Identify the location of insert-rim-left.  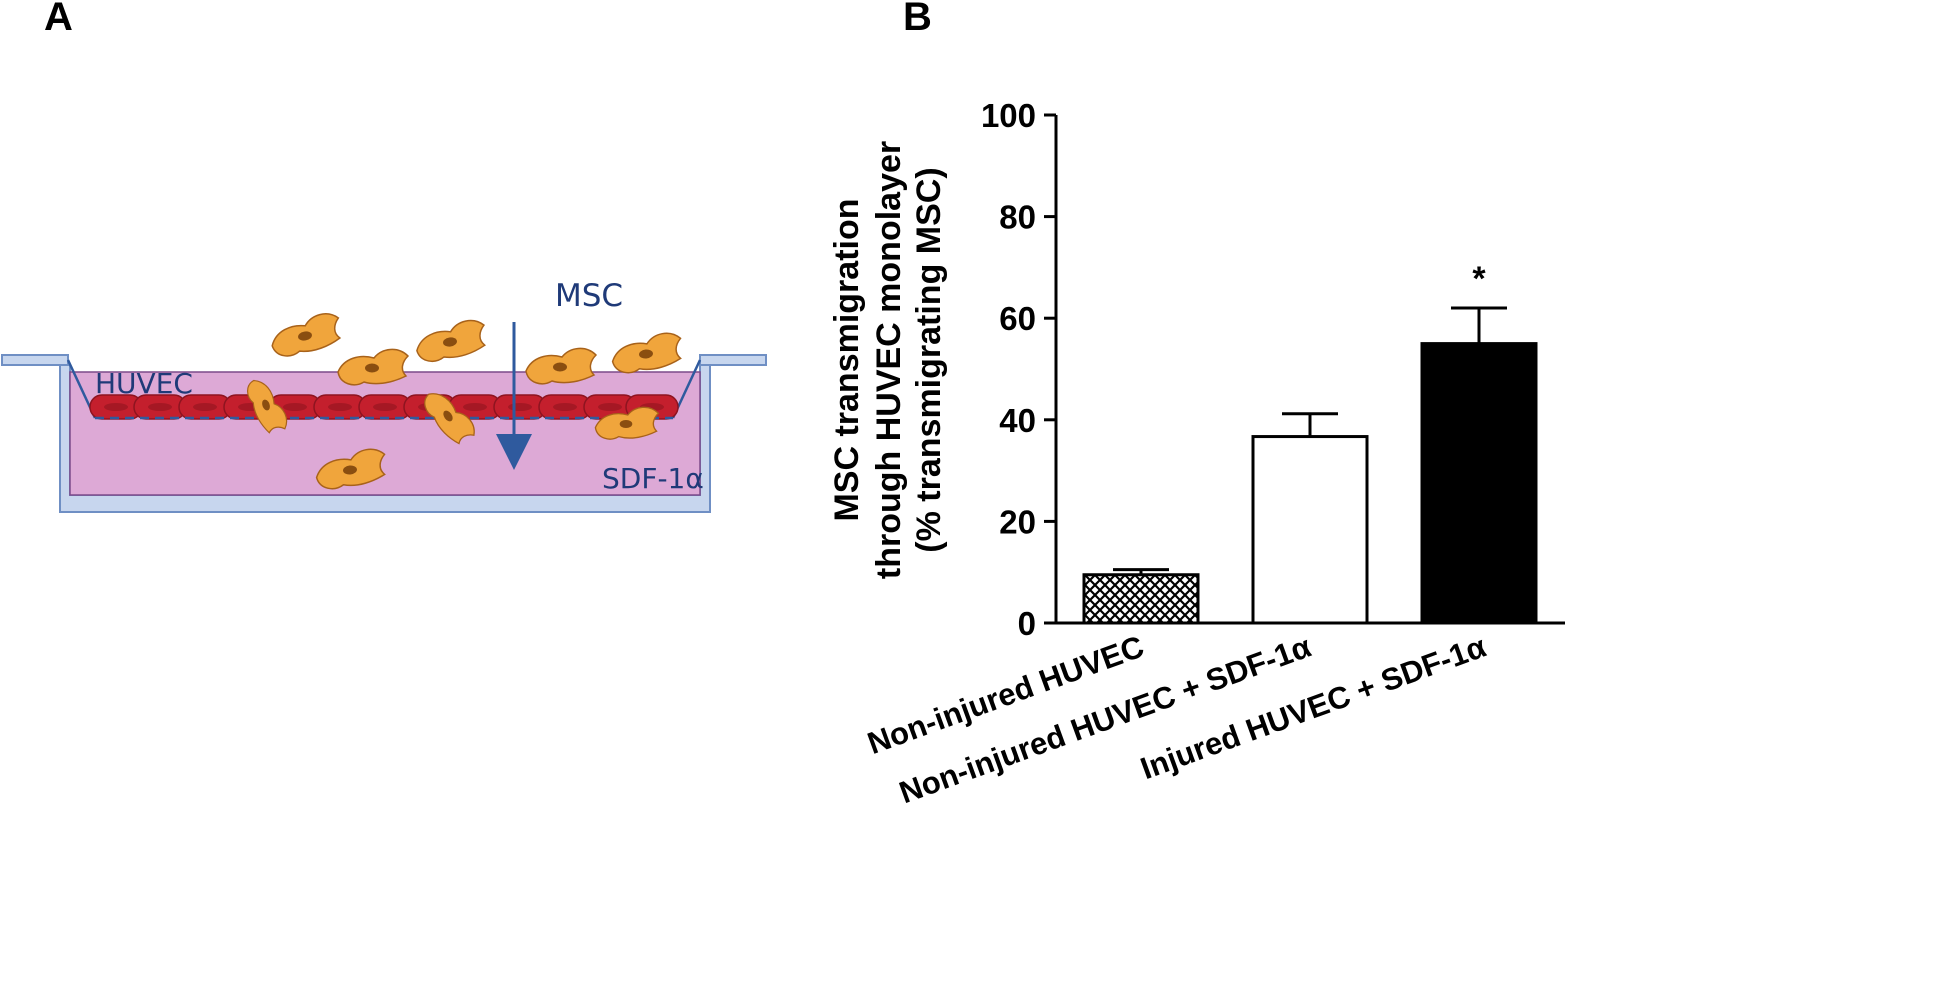
(35, 360).